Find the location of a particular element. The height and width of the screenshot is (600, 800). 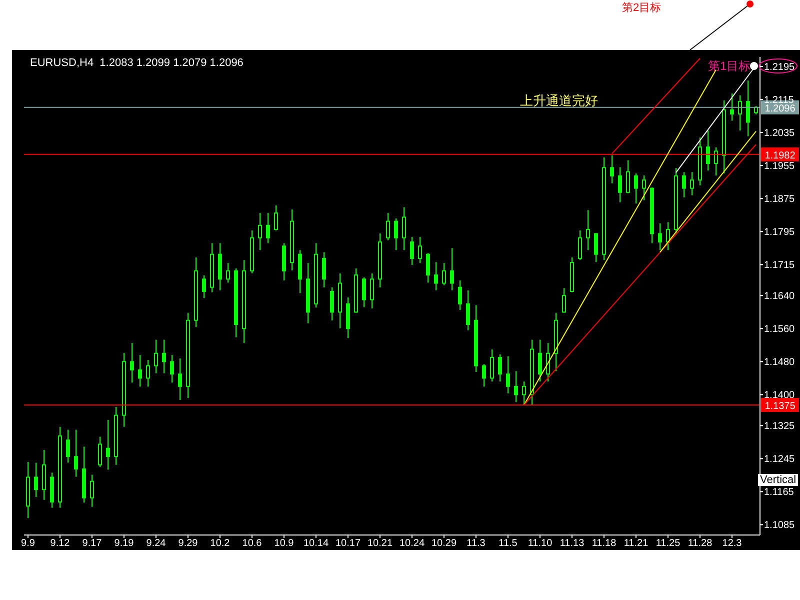

chart-title: EURUSD,H4 1.2083 1.2099 1.2079 1.2096 is located at coordinates (137, 63).